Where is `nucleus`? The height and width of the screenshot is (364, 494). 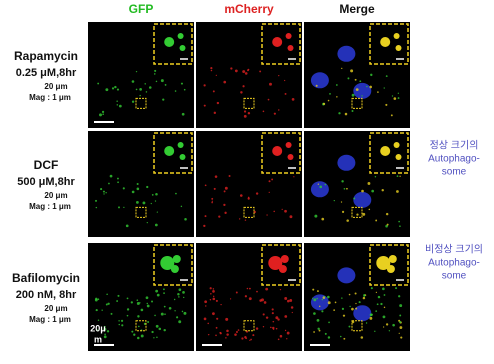 nucleus is located at coordinates (362, 313).